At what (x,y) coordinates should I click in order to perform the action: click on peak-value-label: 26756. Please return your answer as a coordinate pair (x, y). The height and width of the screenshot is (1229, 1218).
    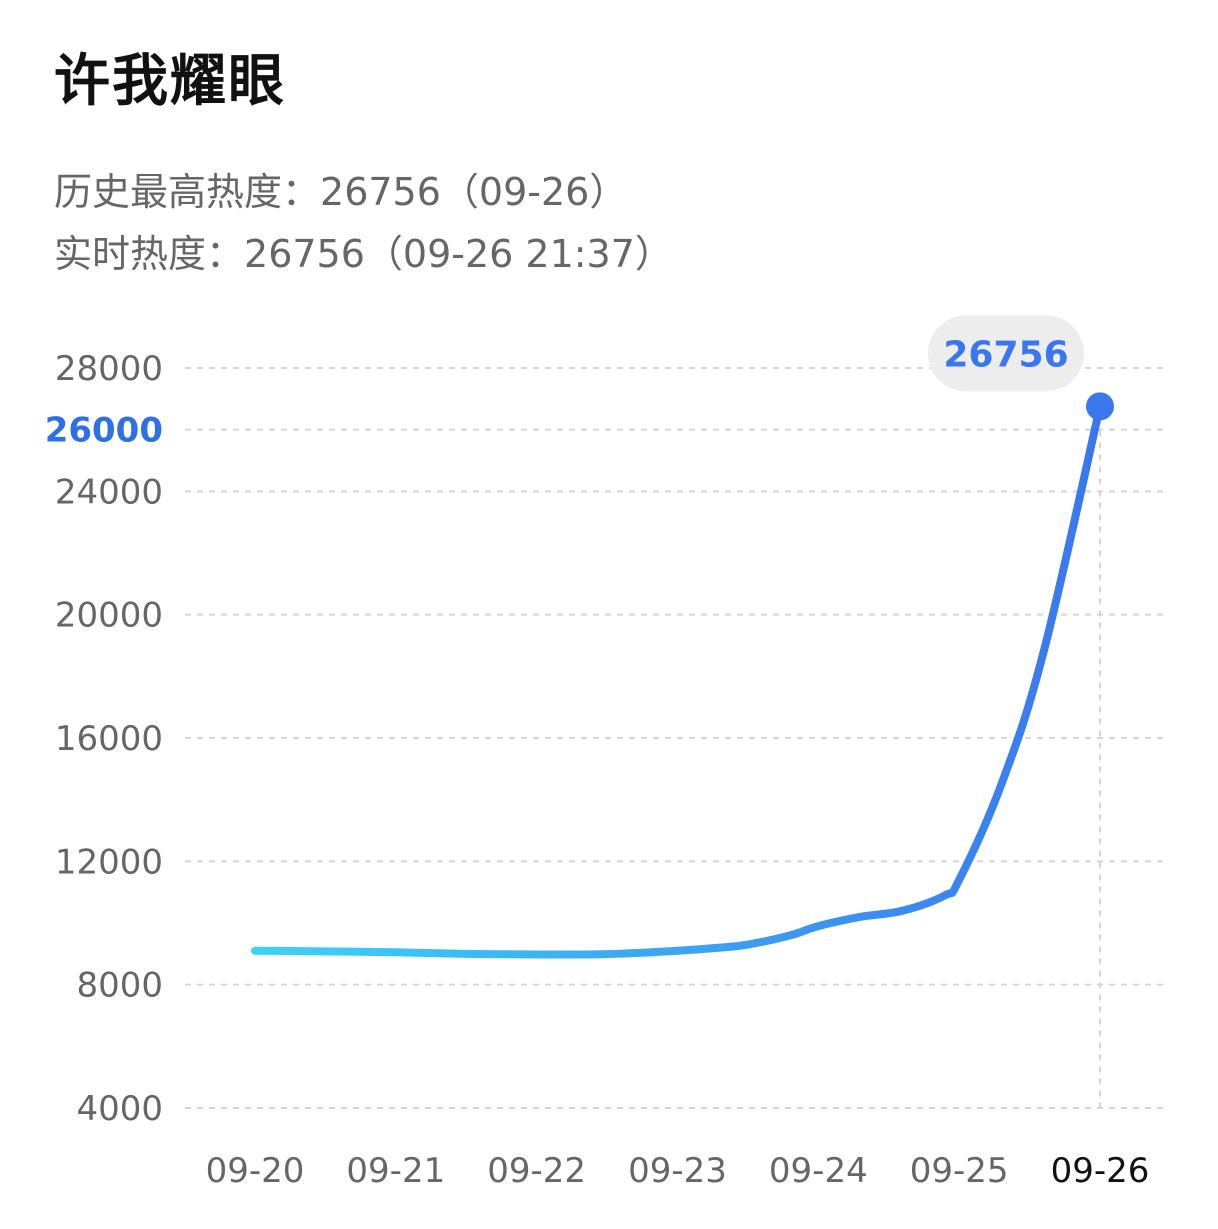
    Looking at the image, I should click on (1005, 354).